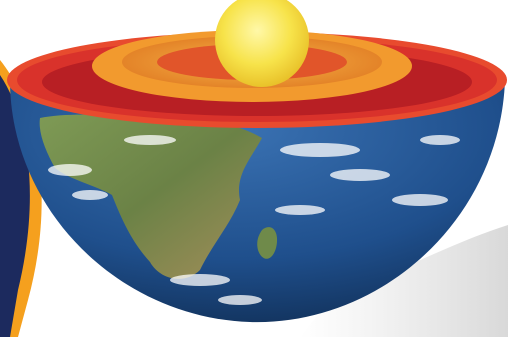  I want to click on inner-core-sphere, so click(262, 43).